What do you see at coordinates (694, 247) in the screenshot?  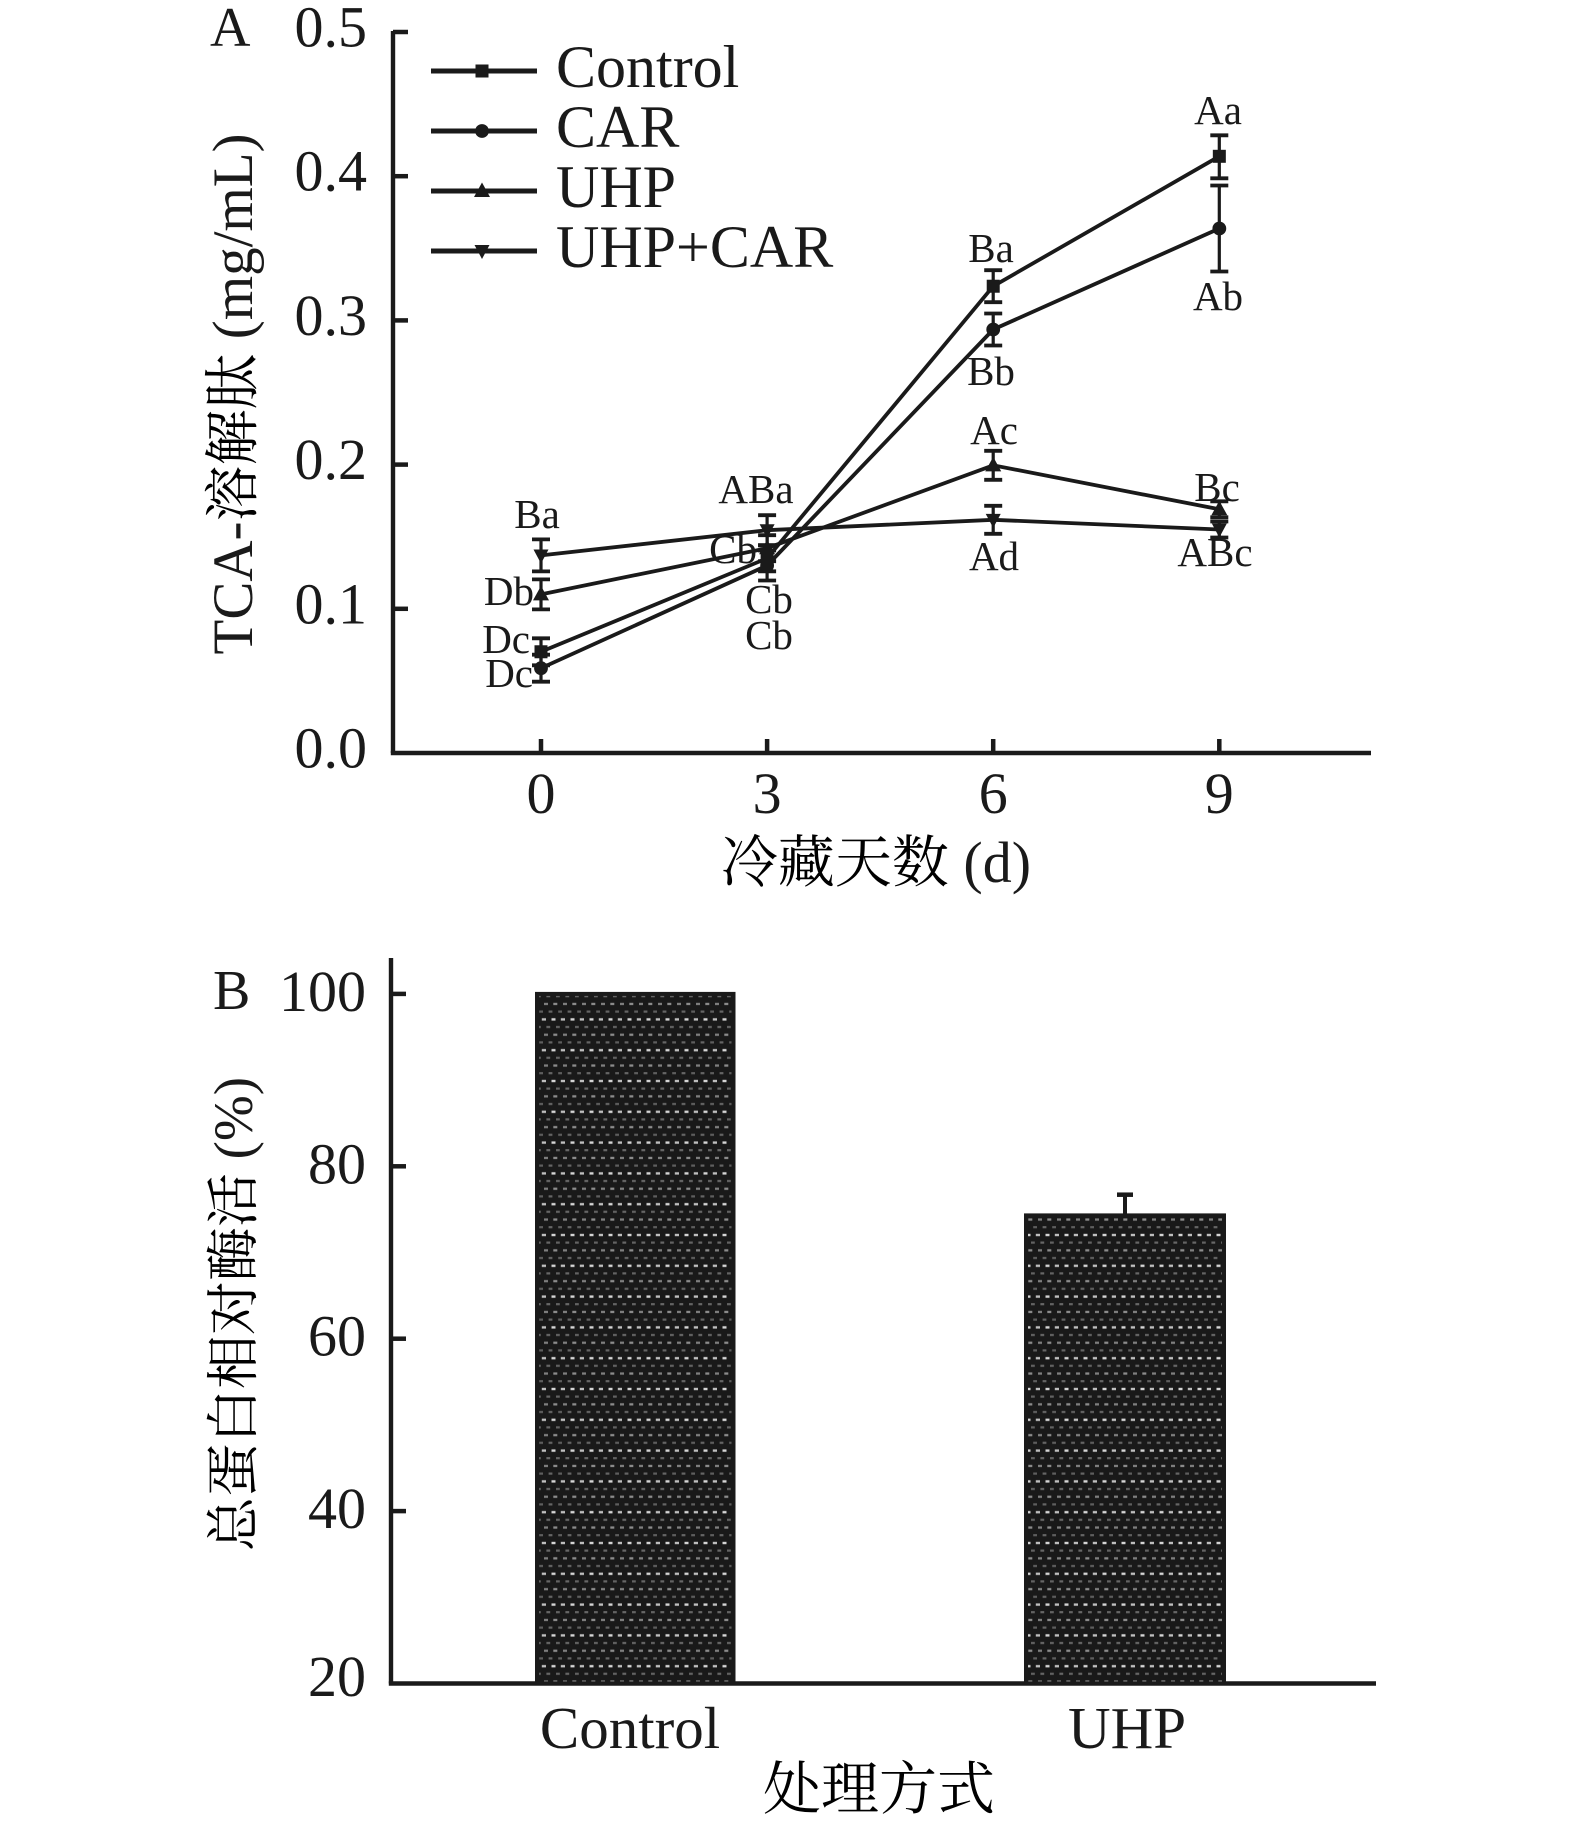 I see `svg-text: UHP+CAR` at bounding box center [694, 247].